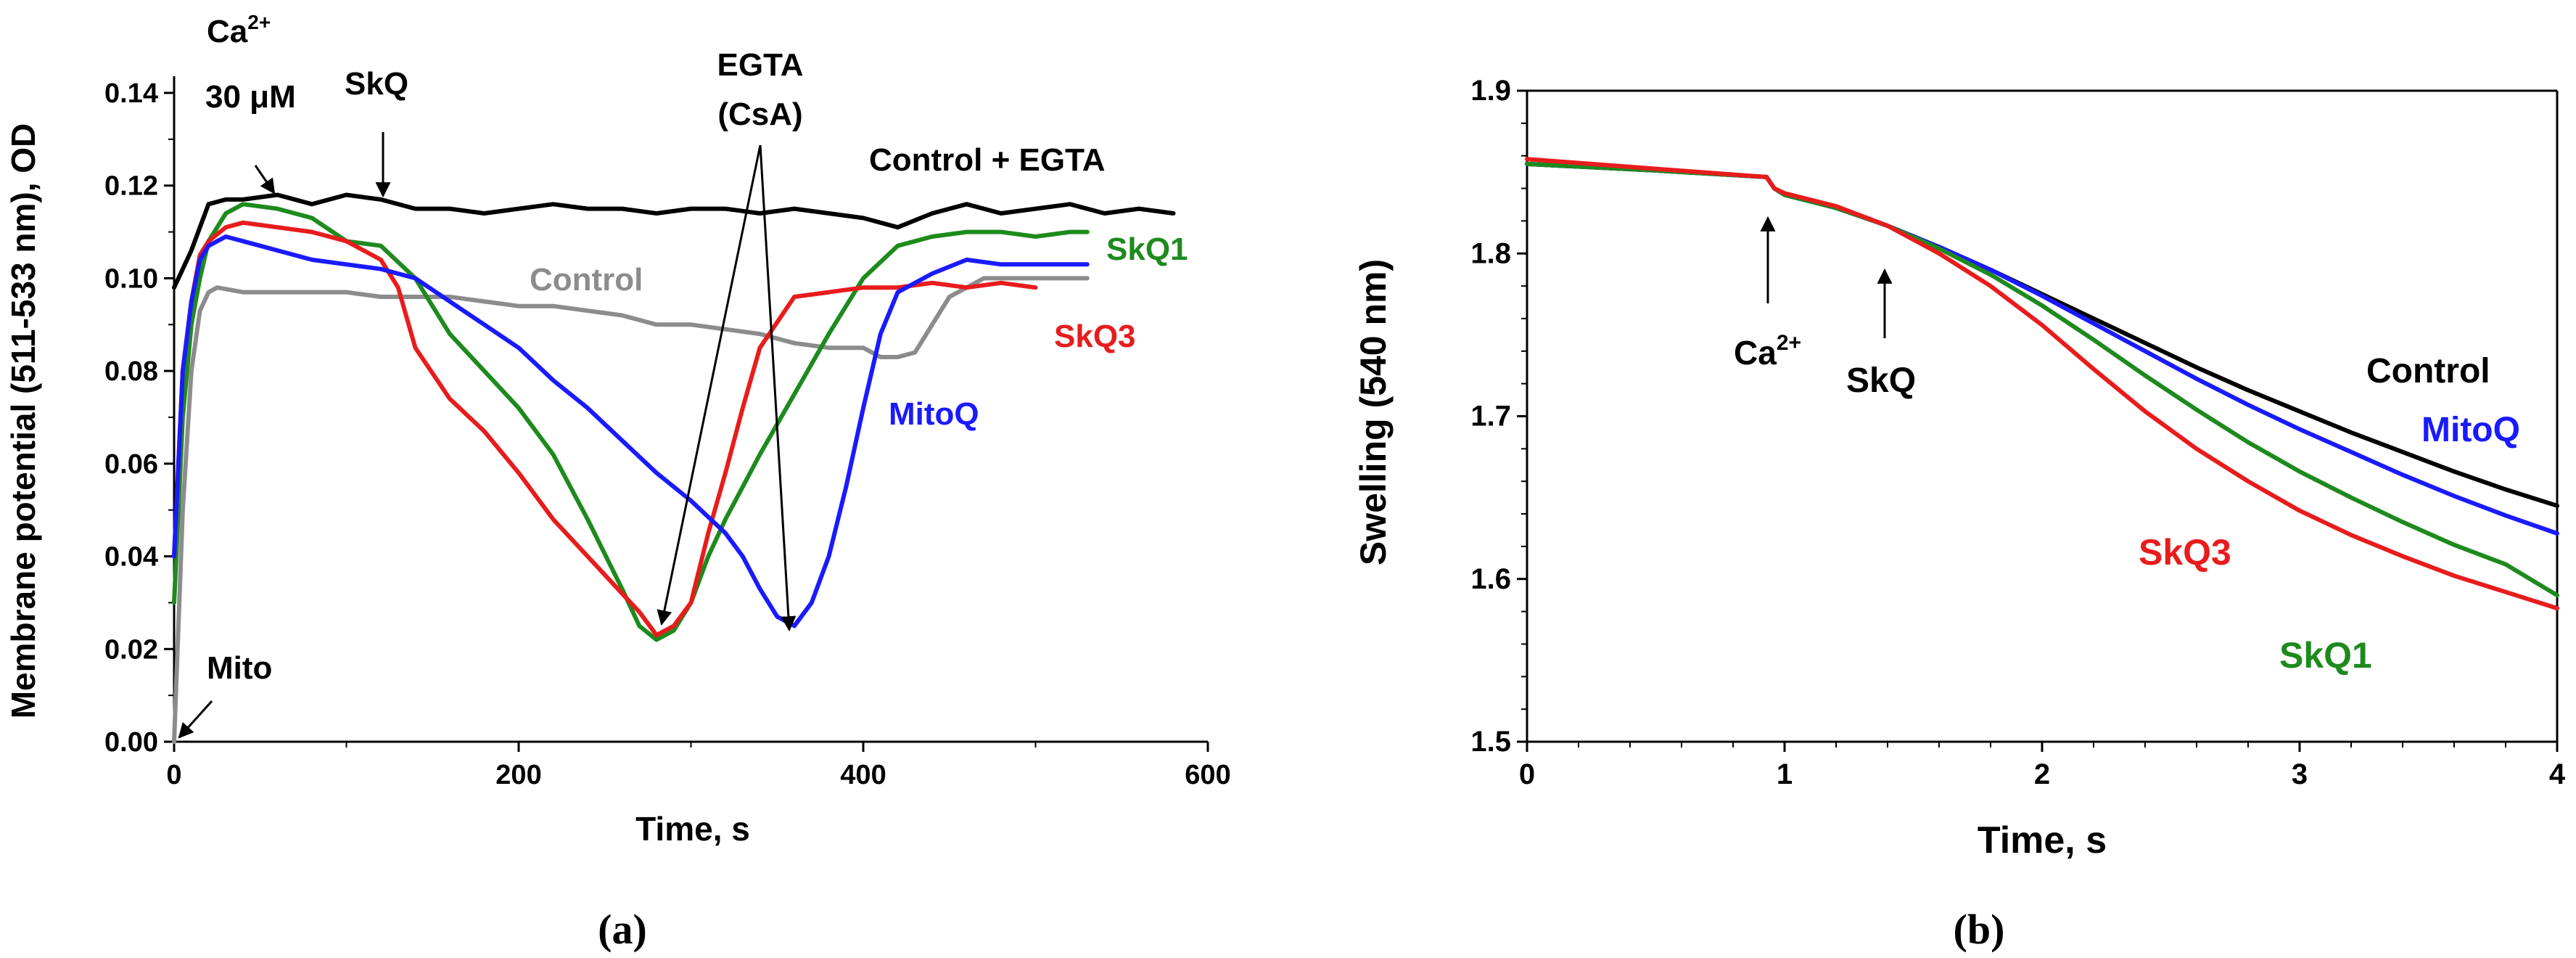  I want to click on panel-a-annotation-mito-arrow, so click(195, 719).